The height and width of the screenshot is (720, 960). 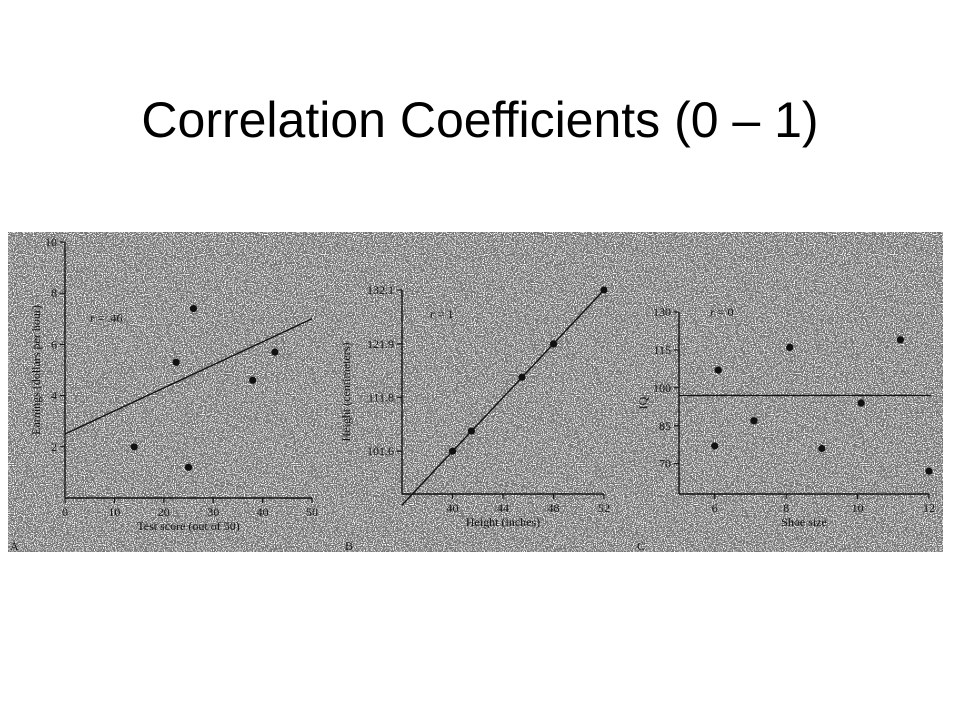 What do you see at coordinates (665, 464) in the screenshot?
I see `y-tick-label: 70` at bounding box center [665, 464].